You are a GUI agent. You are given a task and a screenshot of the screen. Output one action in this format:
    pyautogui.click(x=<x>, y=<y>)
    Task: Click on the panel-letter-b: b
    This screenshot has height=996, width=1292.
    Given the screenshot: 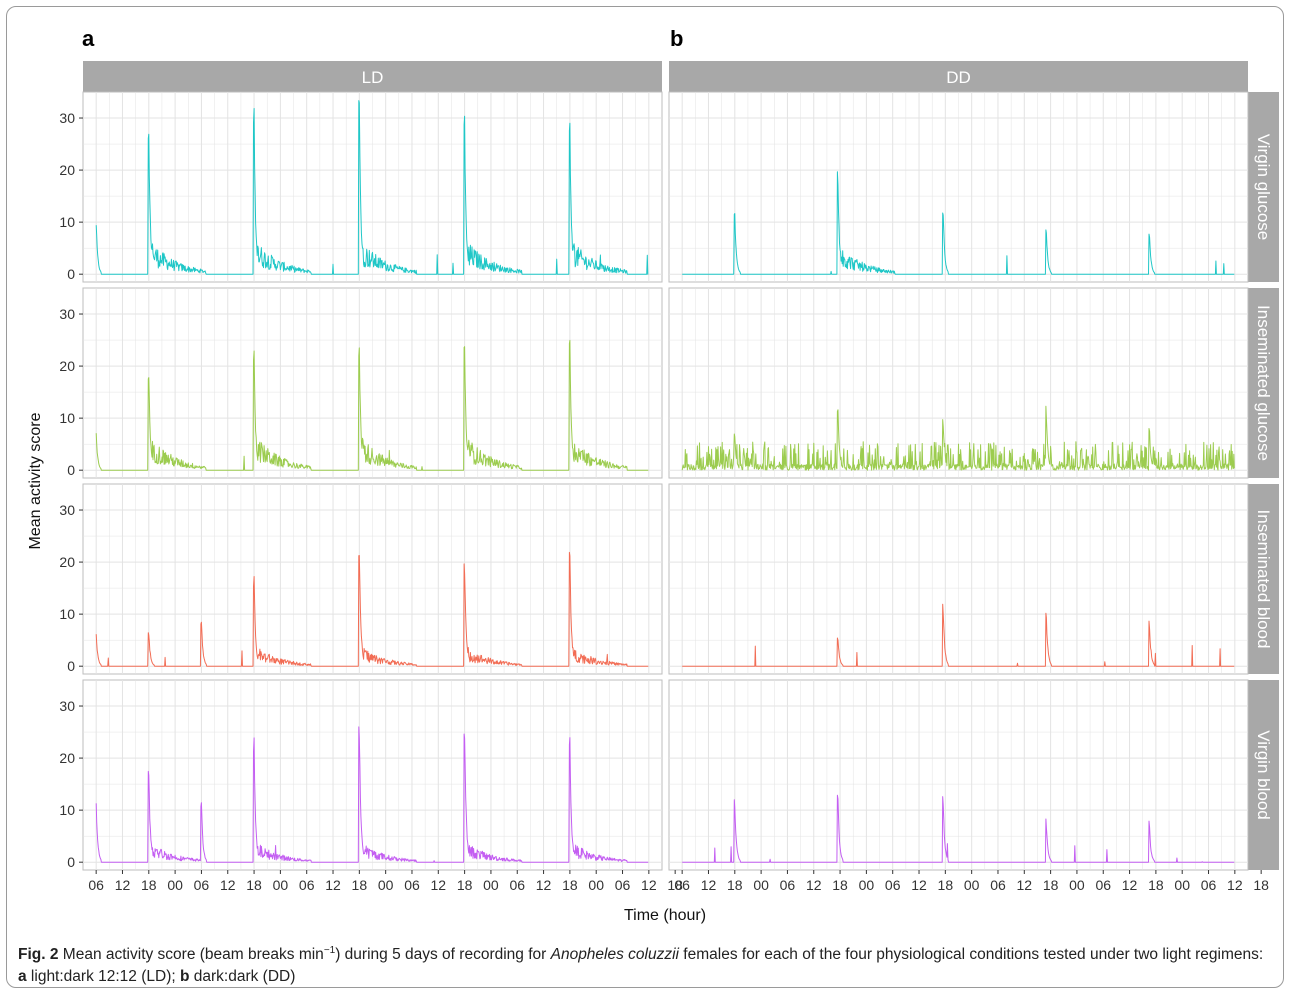 What is the action you would take?
    pyautogui.click(x=677, y=38)
    